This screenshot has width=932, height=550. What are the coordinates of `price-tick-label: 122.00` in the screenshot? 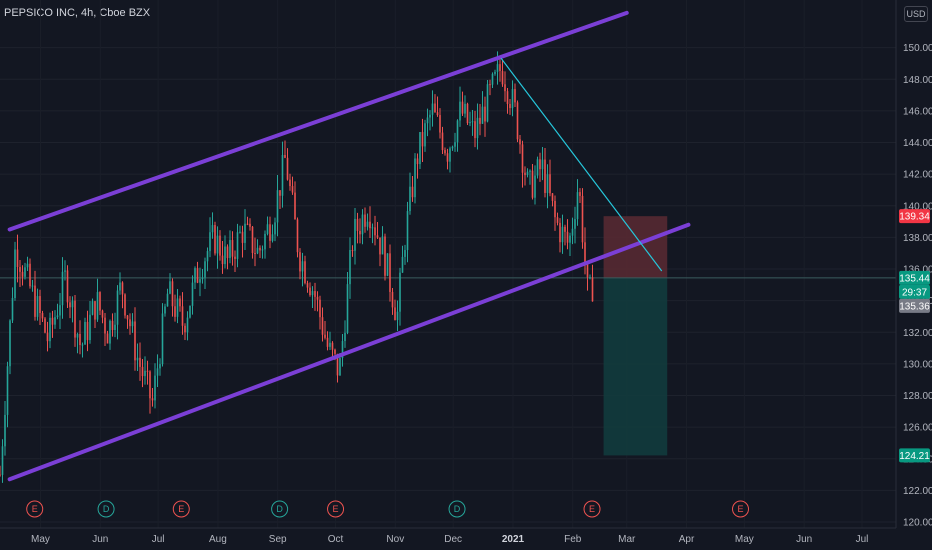 It's located at (917, 491).